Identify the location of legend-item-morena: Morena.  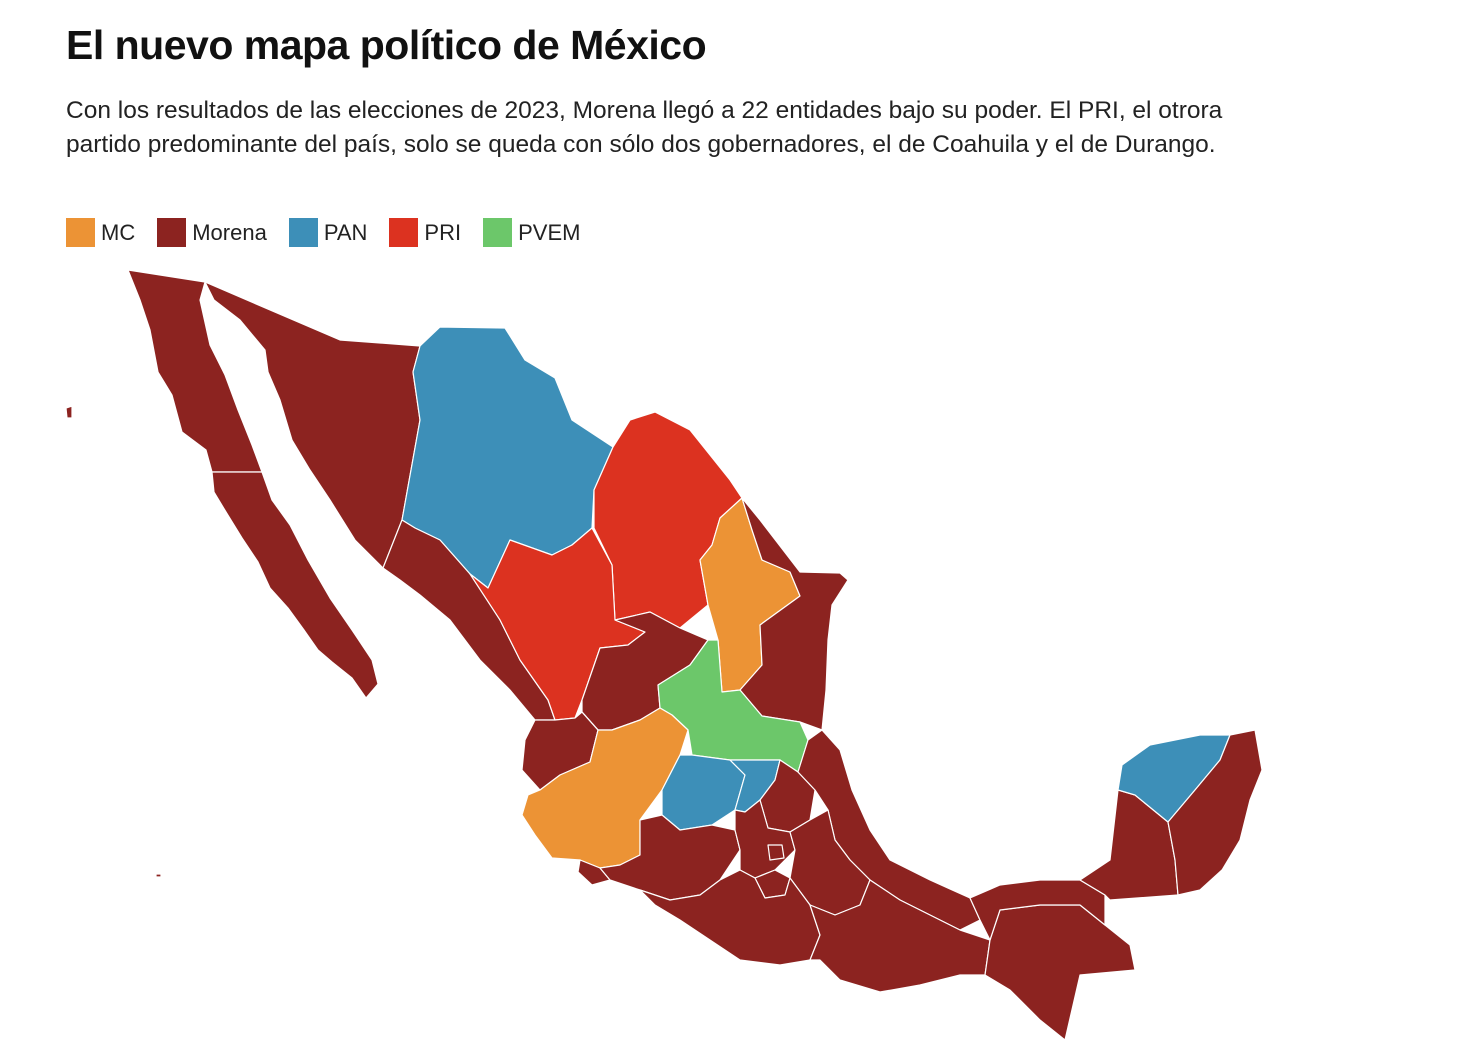
(212, 232).